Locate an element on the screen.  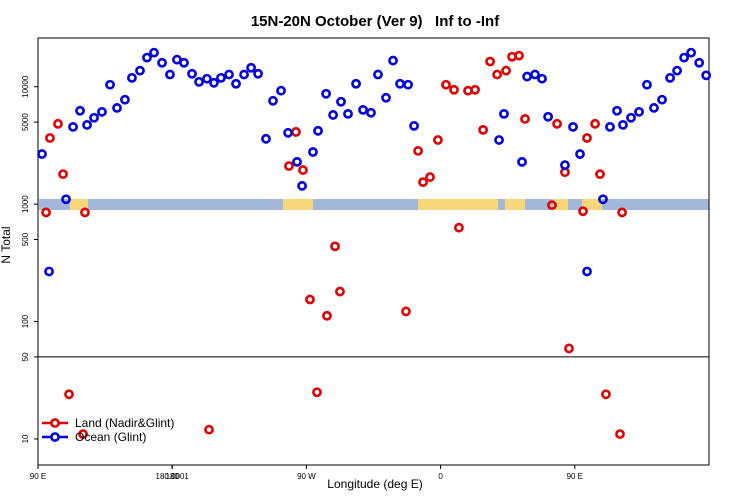
chart-title: 15N-20N October (Ver 9) Inf to -Inf is located at coordinates (375, 21).